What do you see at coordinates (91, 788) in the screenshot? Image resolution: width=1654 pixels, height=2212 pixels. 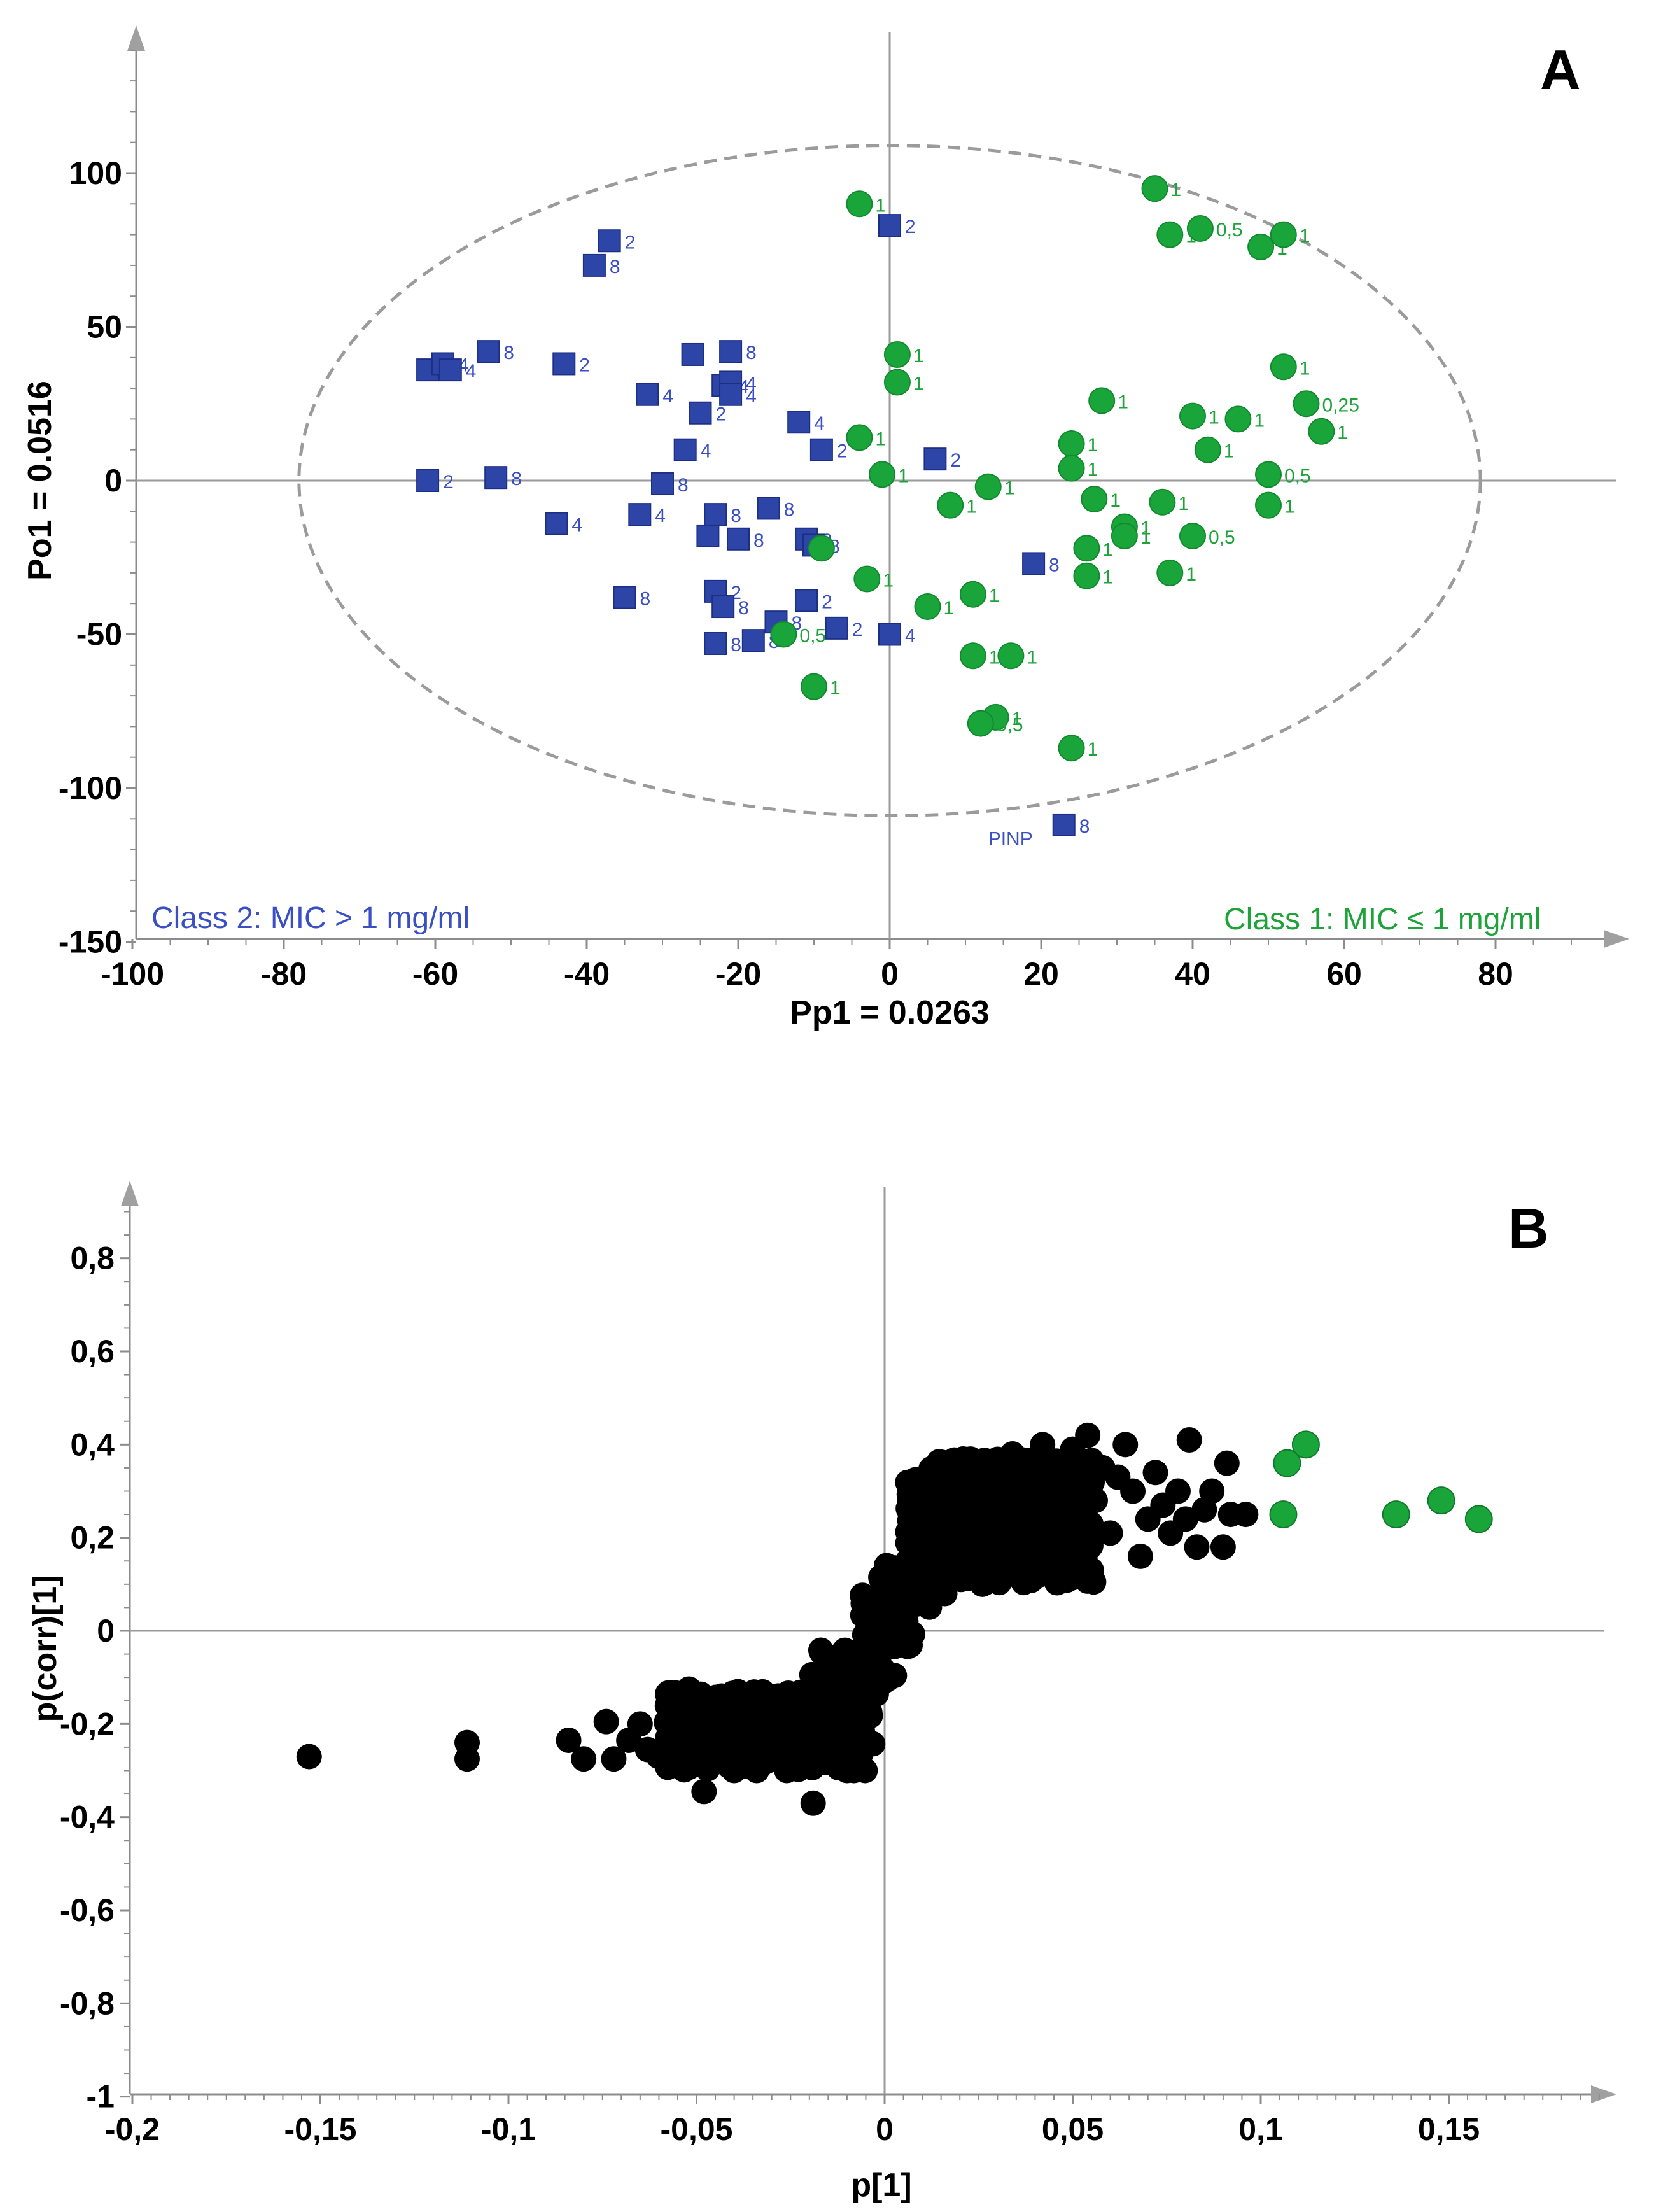 I see `panel-a-y-tick-label: -100` at bounding box center [91, 788].